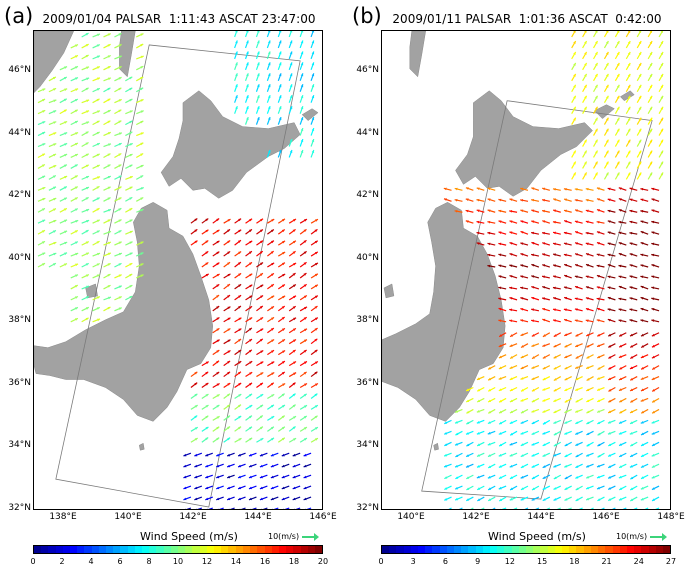 This screenshot has height=583, width=696. I want to click on colorbar-tick: 9, so click(478, 561).